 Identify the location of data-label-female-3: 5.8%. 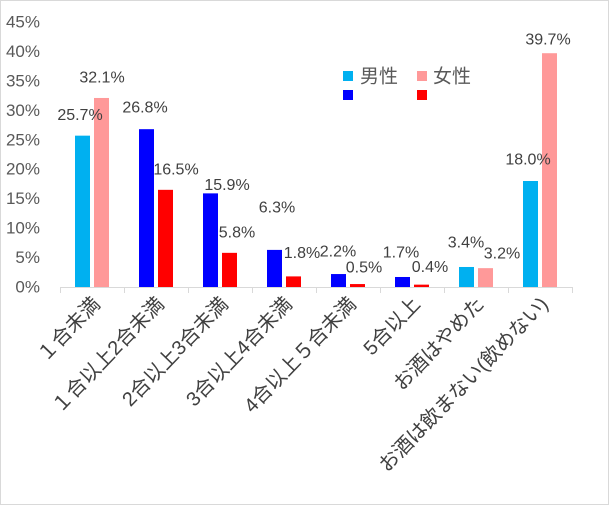
(237, 232).